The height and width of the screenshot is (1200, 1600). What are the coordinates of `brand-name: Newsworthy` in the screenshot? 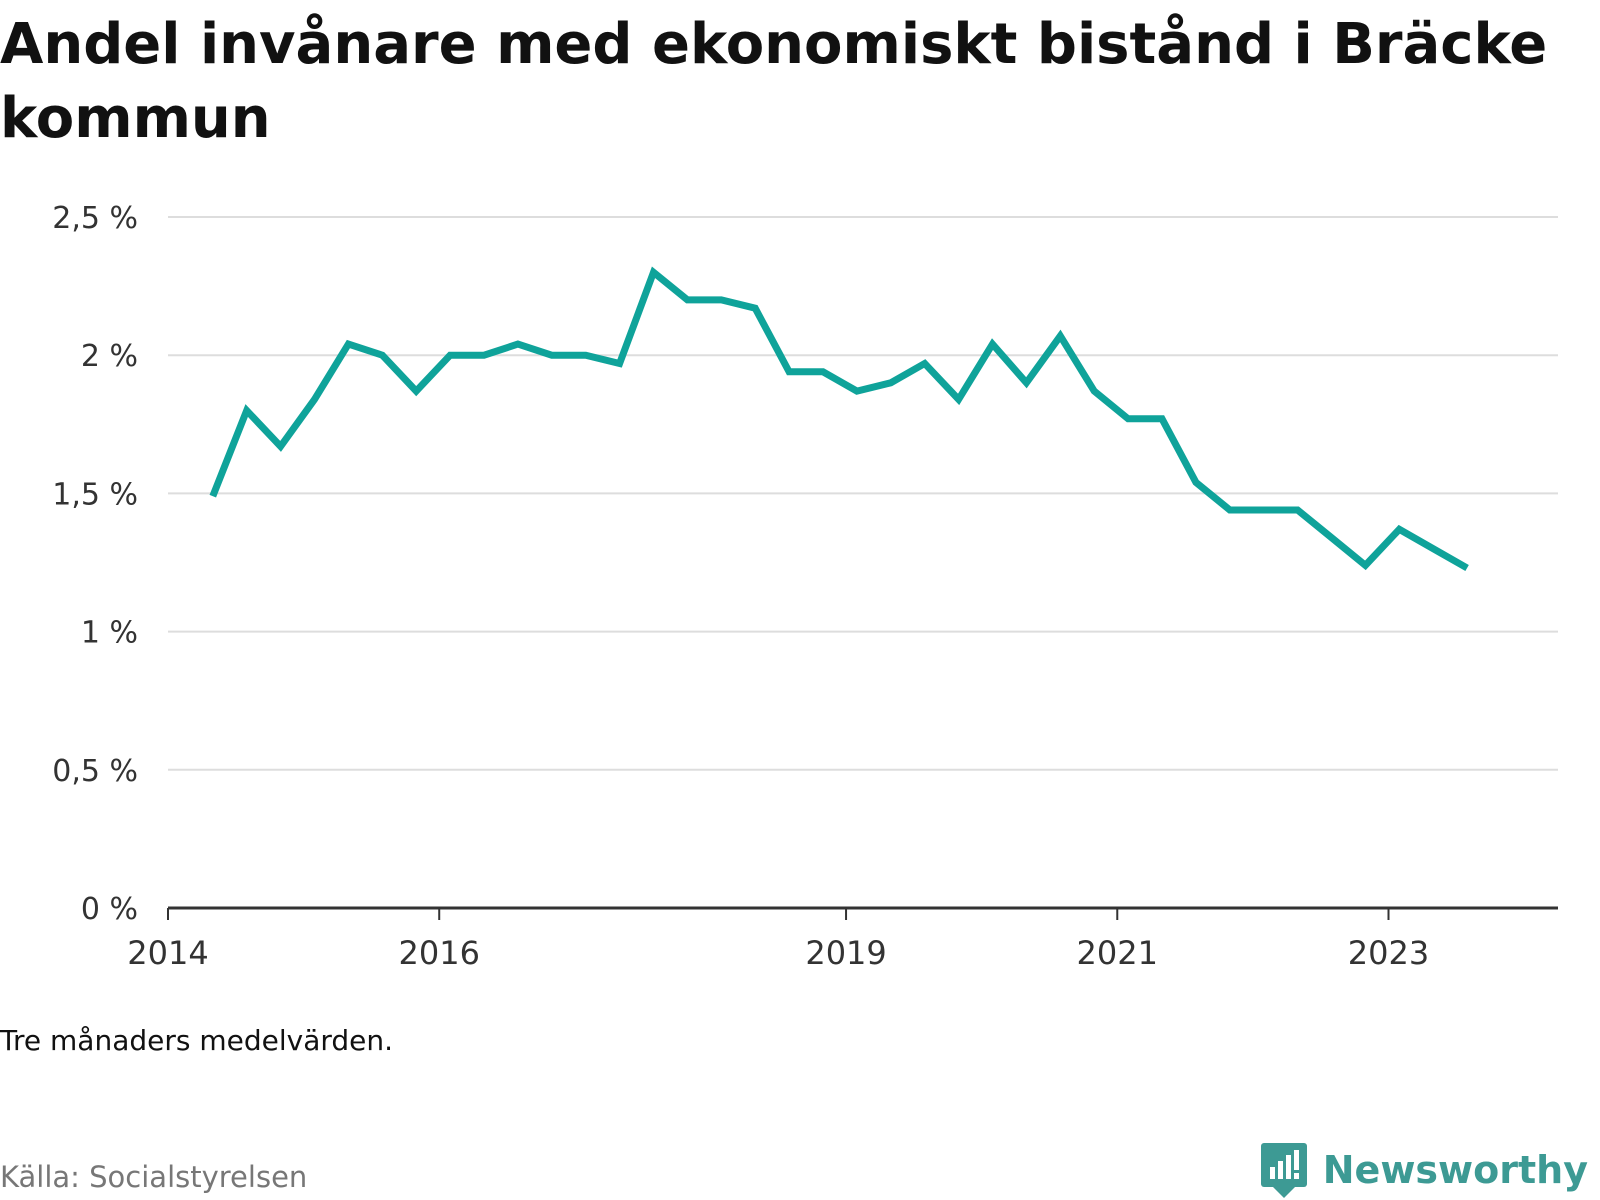 It's located at (1455, 1170).